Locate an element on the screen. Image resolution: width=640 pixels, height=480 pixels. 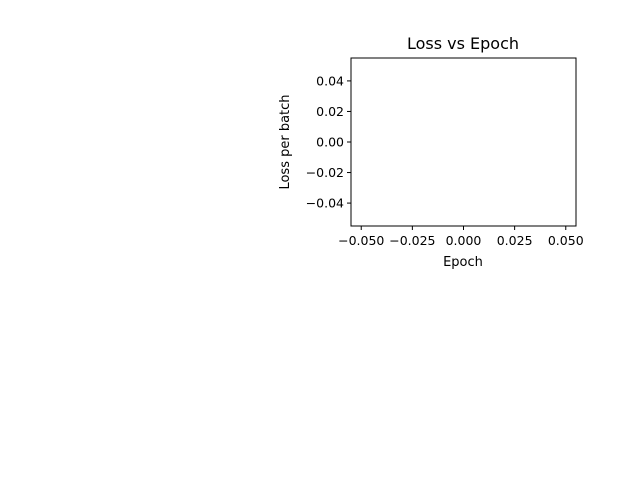
y-tick-label: −0.04 is located at coordinates (325, 203).